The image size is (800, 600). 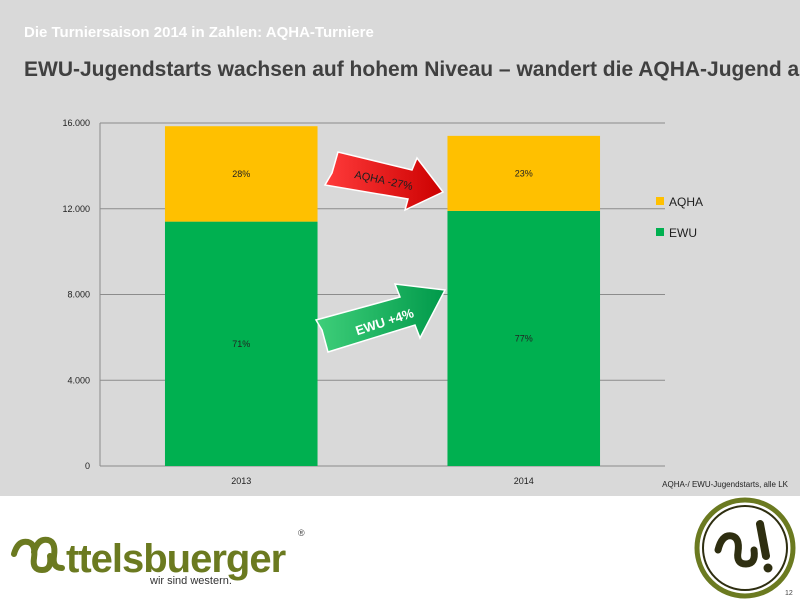 What do you see at coordinates (725, 484) in the screenshot?
I see `source-note: AQHA-/ EWU-Jugendstarts, alle LK` at bounding box center [725, 484].